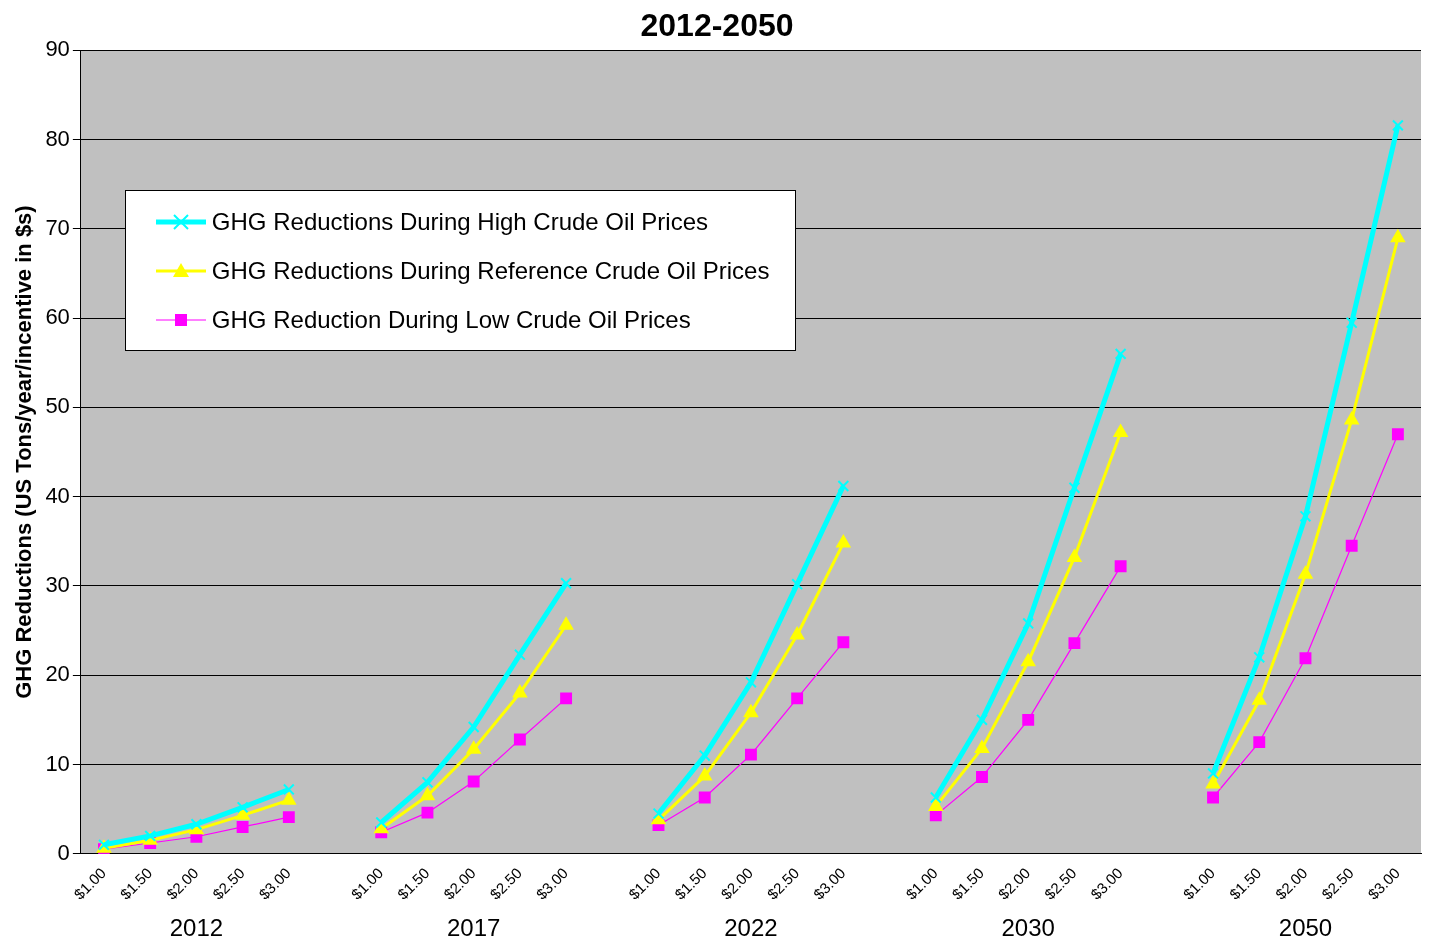 Image resolution: width=1438 pixels, height=951 pixels. Describe the element at coordinates (717, 25) in the screenshot. I see `chart-title: 2012-2050` at that location.